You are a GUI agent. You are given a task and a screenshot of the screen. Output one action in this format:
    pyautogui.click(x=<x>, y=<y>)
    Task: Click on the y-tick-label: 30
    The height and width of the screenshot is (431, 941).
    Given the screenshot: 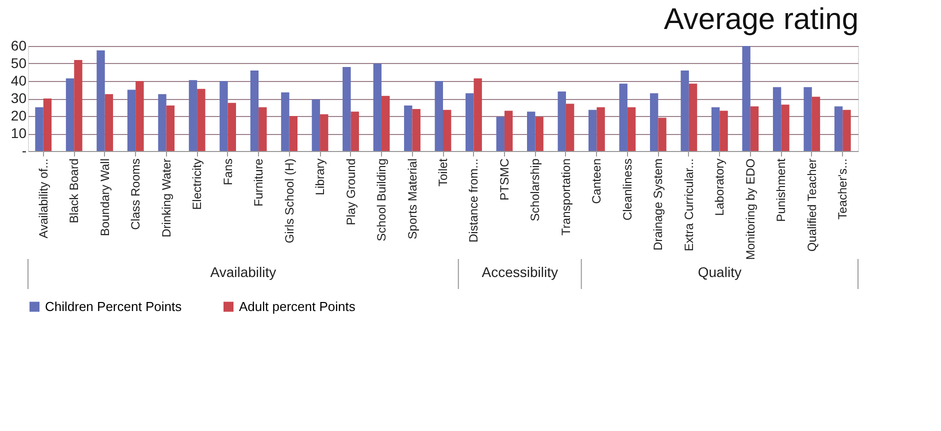 What is the action you would take?
    pyautogui.click(x=18, y=98)
    